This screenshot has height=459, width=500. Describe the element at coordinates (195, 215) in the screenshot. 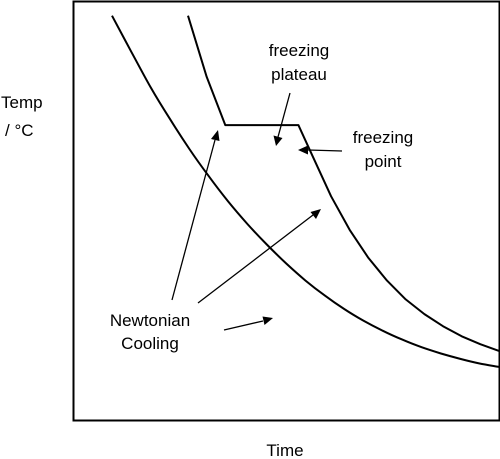

I see `arrow-newtonian-to-first-curve` at that location.